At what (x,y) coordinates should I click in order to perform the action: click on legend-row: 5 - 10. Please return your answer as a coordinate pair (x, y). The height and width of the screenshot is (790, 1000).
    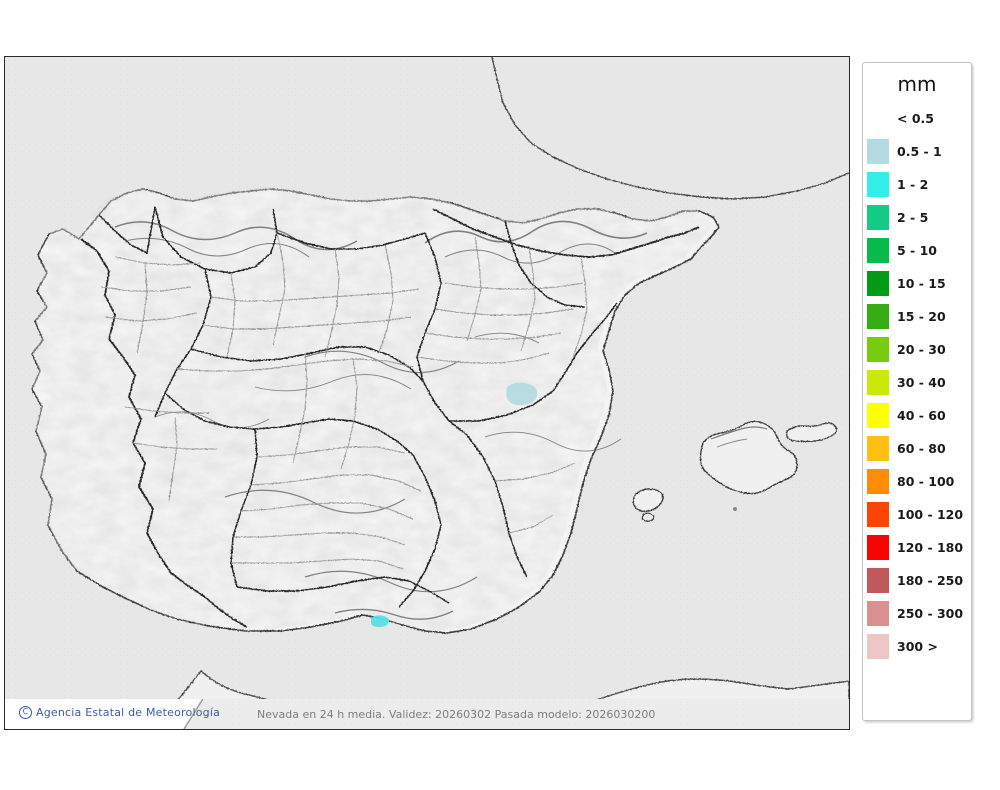
    Looking at the image, I should click on (917, 250).